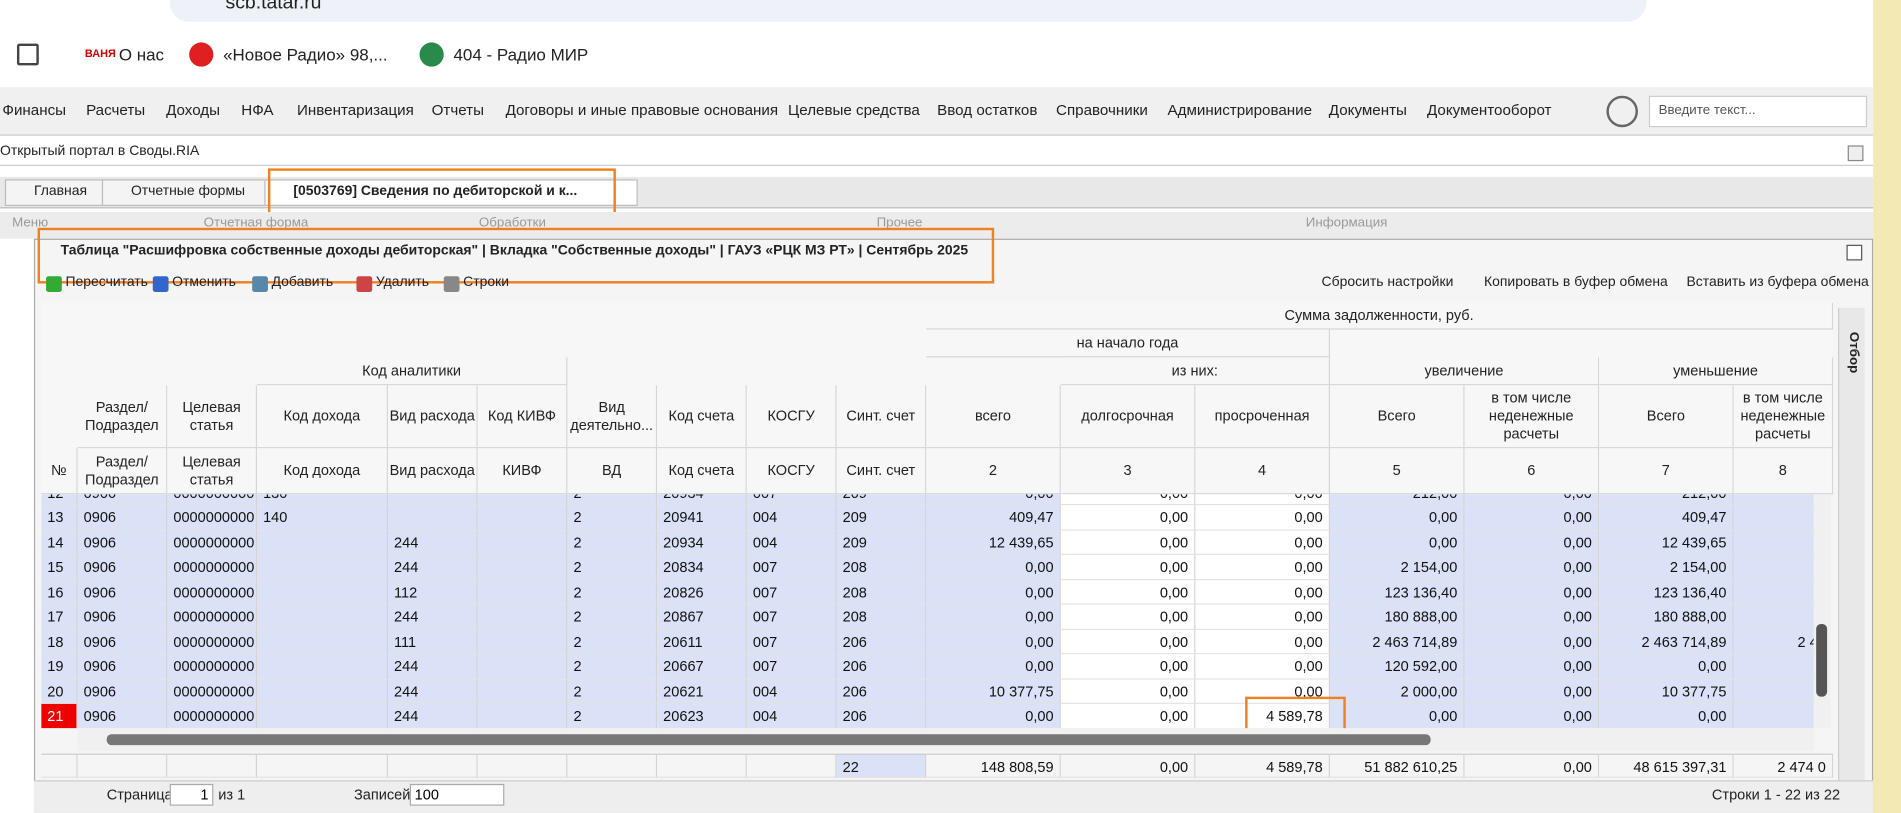 This screenshot has width=1901, height=813. I want to click on bookmark: О нас, so click(141, 54).